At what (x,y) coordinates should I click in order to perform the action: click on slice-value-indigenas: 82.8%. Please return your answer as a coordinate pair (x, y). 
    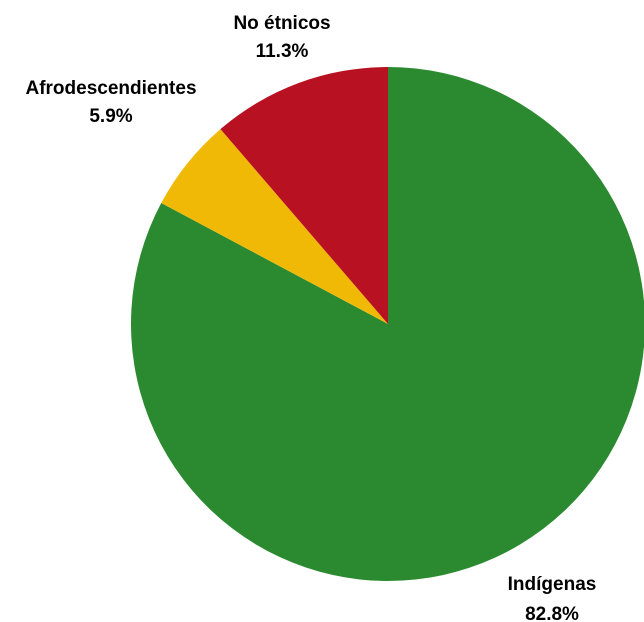
    Looking at the image, I should click on (552, 613).